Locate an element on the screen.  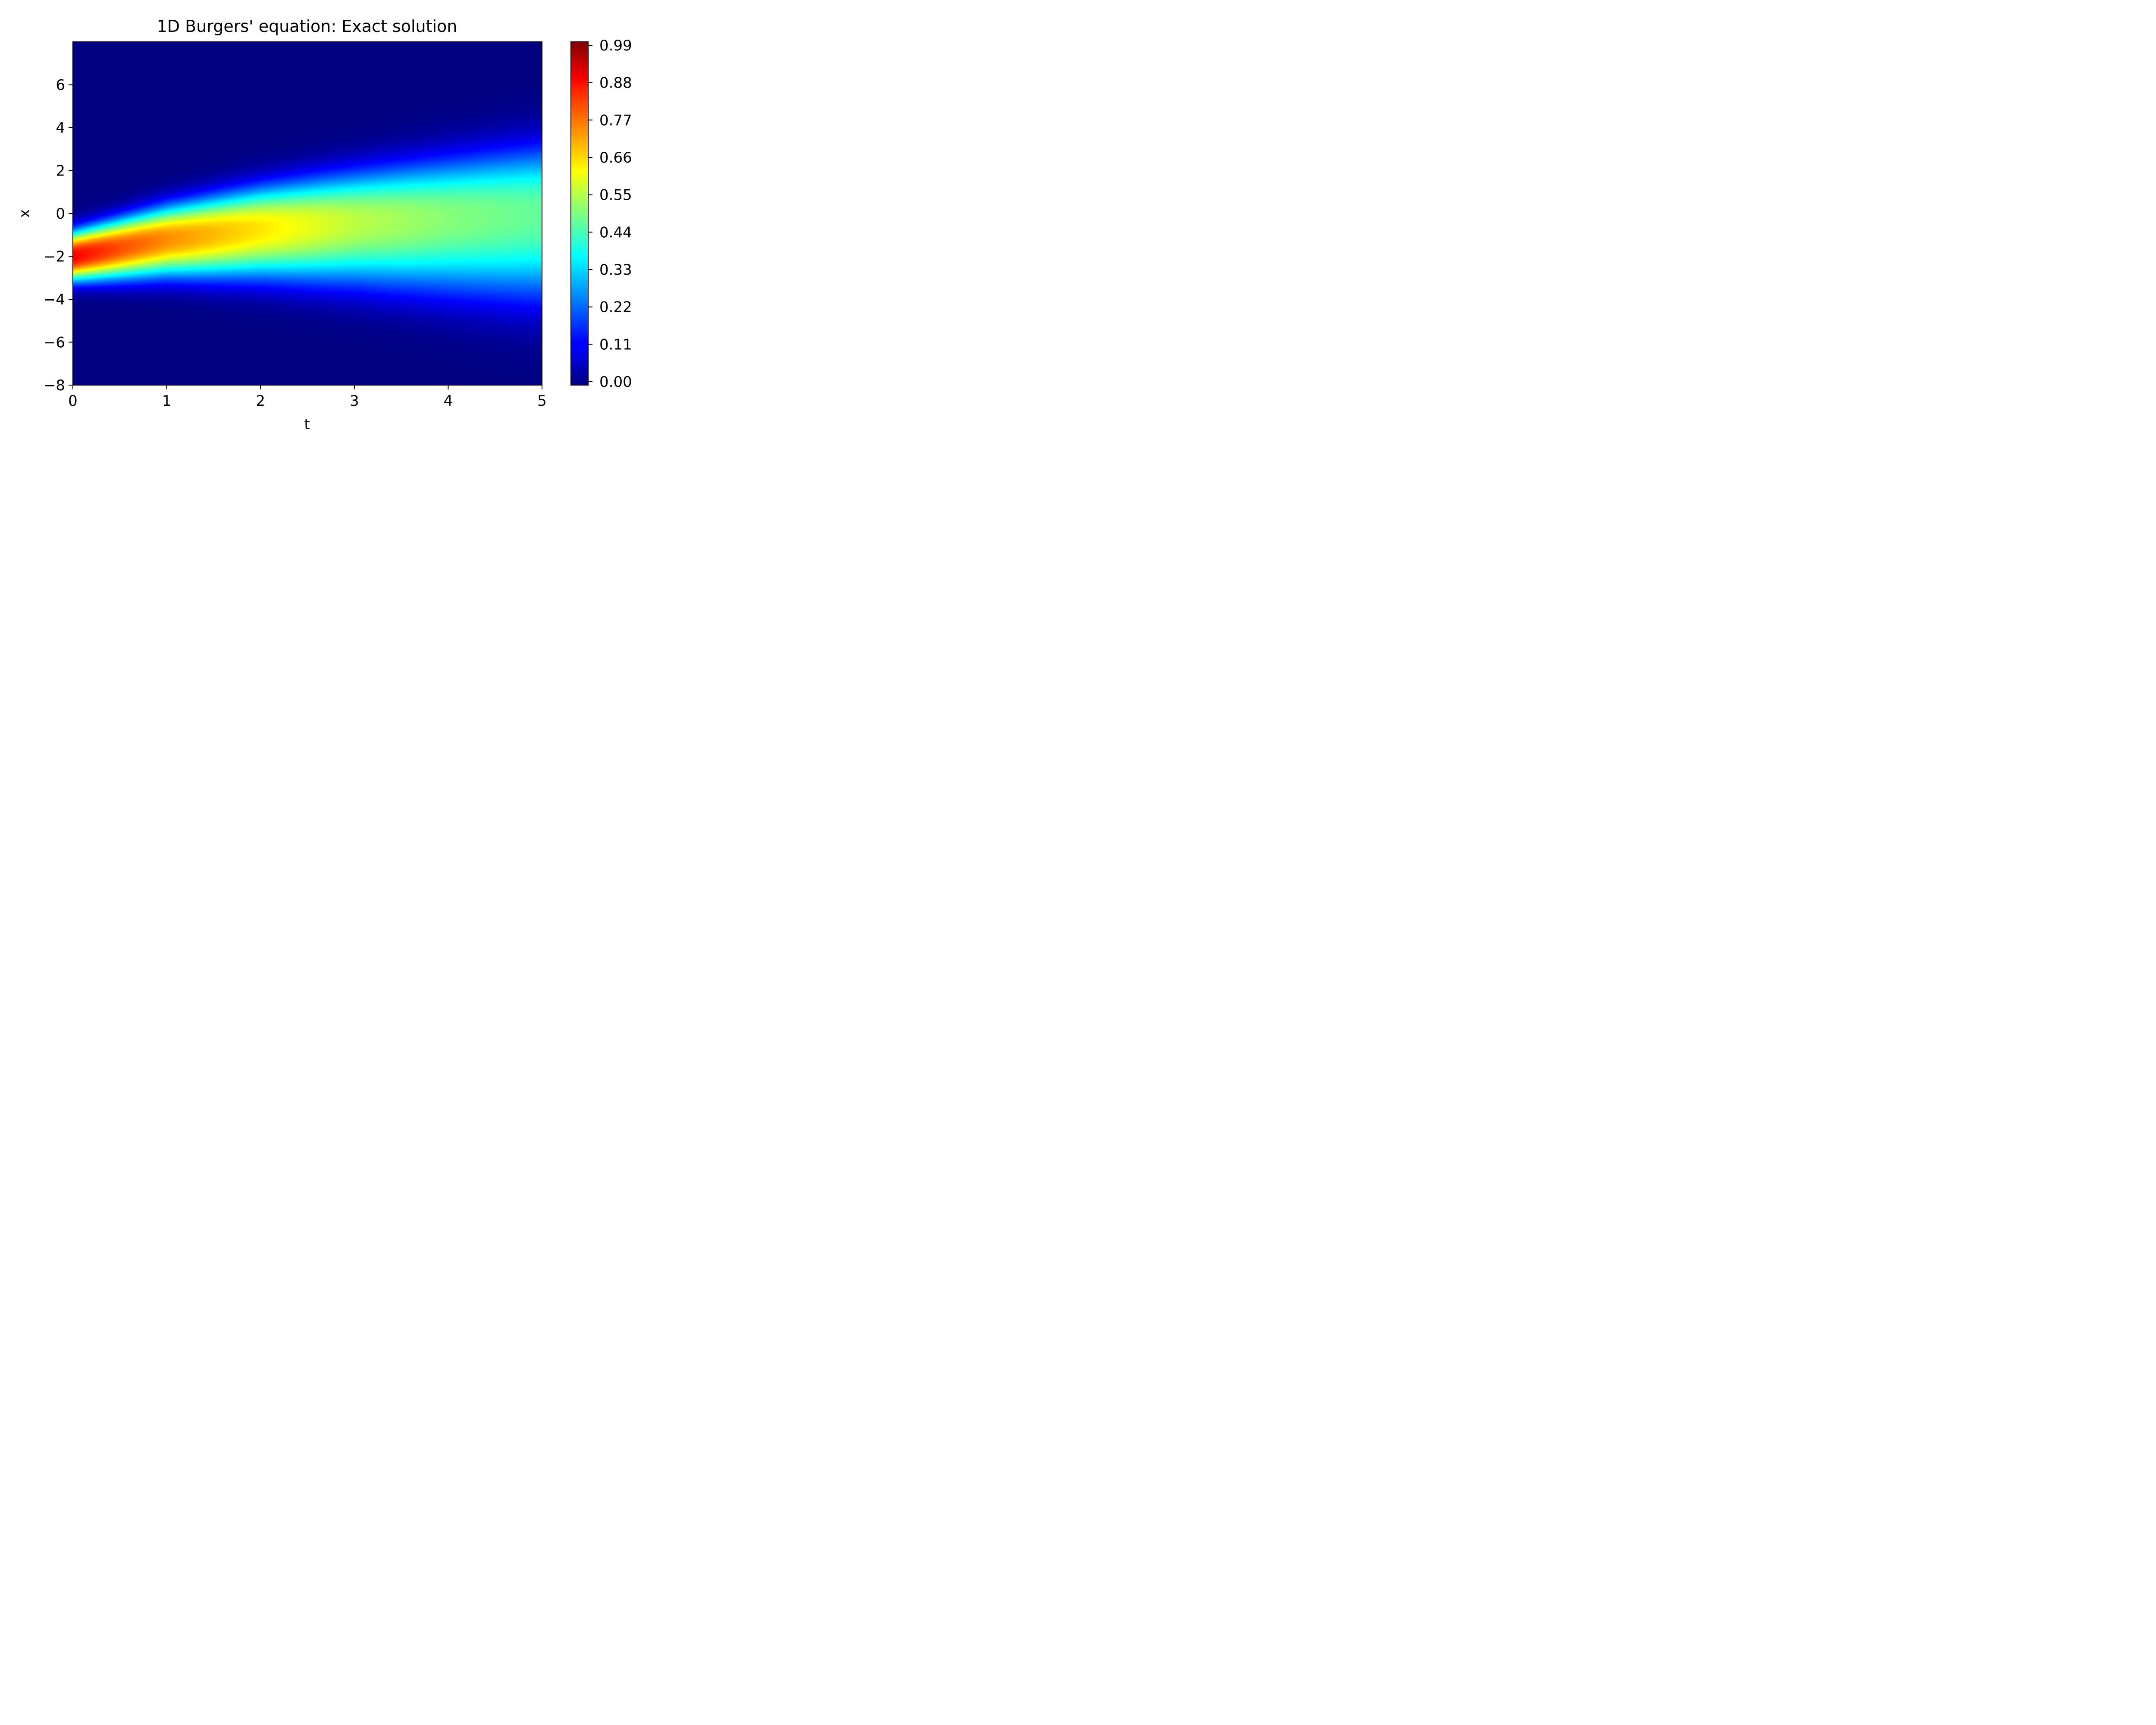
colorbar-tick-label: 0.44 is located at coordinates (615, 233).